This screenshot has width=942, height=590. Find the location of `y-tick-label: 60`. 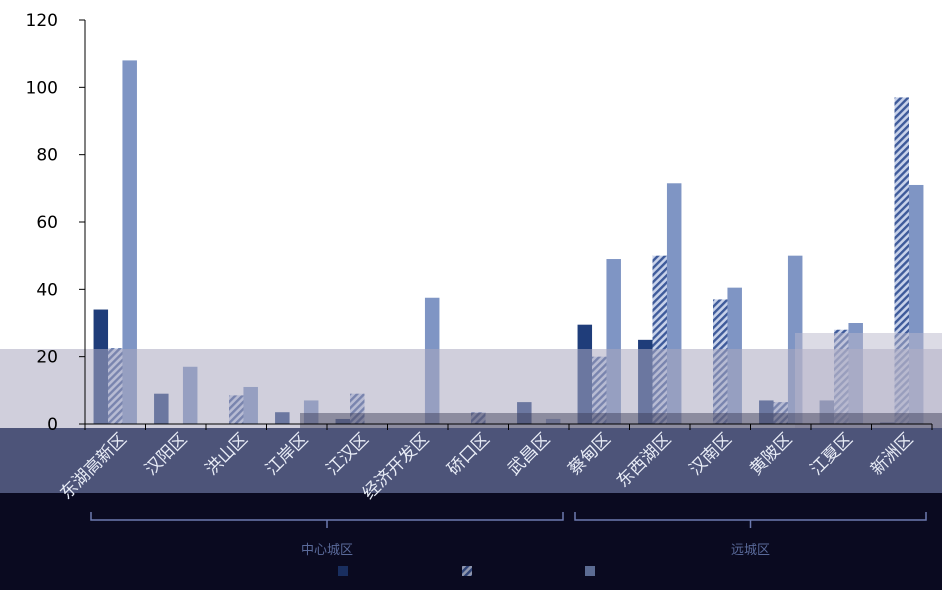

y-tick-label: 60 is located at coordinates (47, 223).